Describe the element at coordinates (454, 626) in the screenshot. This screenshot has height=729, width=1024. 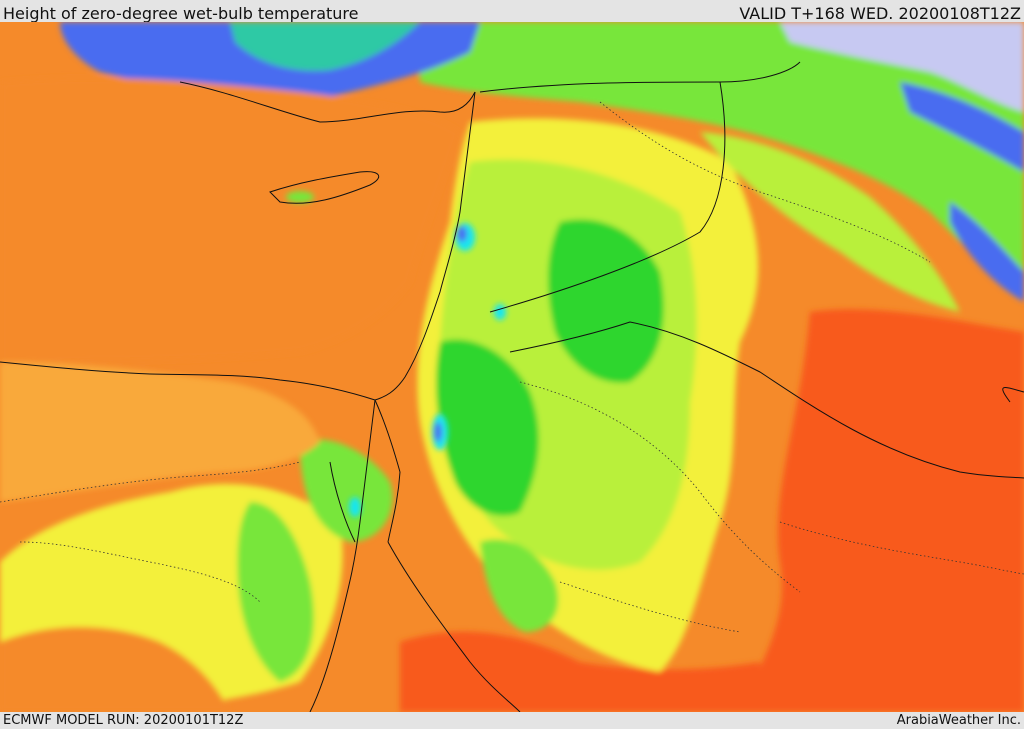
I see `coastline-arabia` at that location.